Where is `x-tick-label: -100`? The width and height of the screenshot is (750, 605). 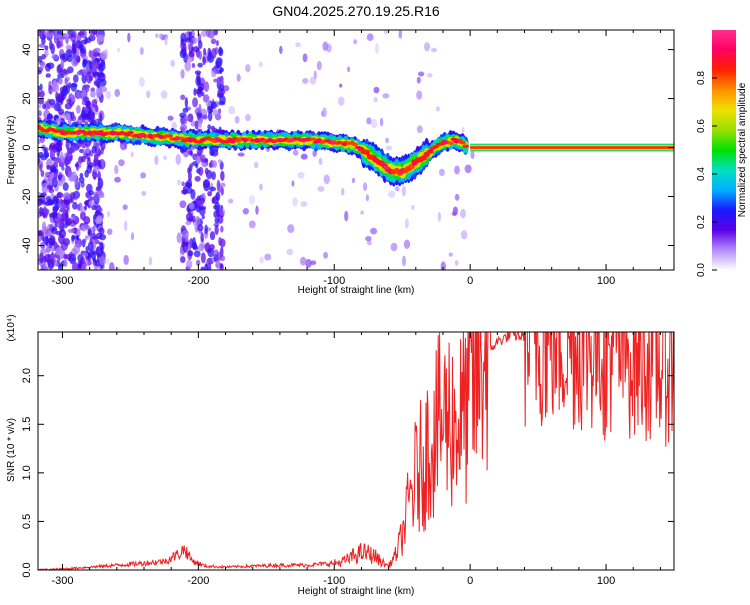
x-tick-label: -100 is located at coordinates (334, 281).